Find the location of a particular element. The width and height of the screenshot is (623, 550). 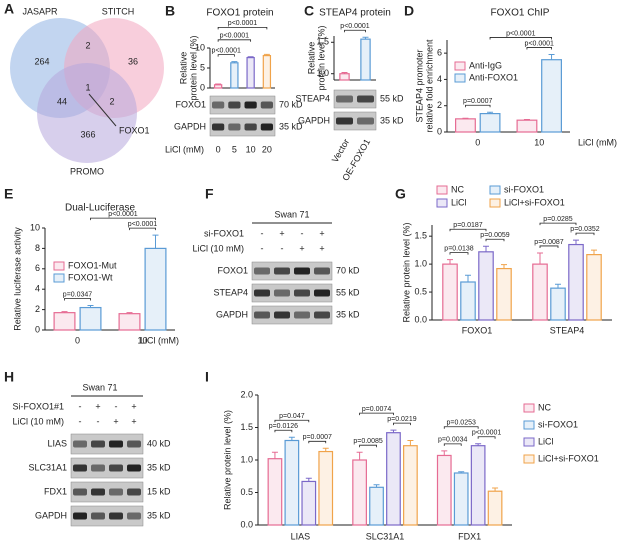

region-count: 36 is located at coordinates (133, 61).